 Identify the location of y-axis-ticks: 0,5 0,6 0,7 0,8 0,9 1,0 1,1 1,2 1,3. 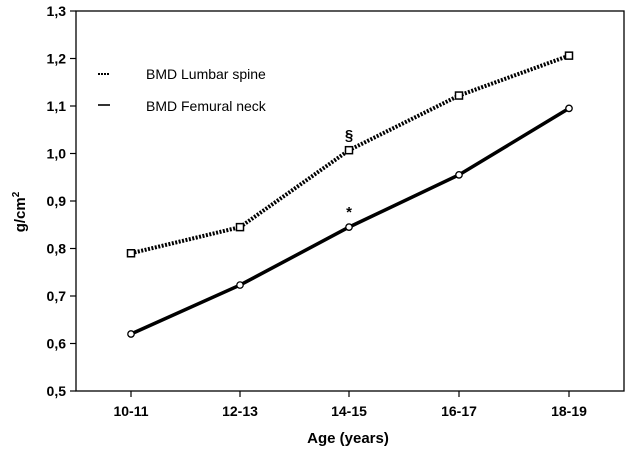
(61, 201).